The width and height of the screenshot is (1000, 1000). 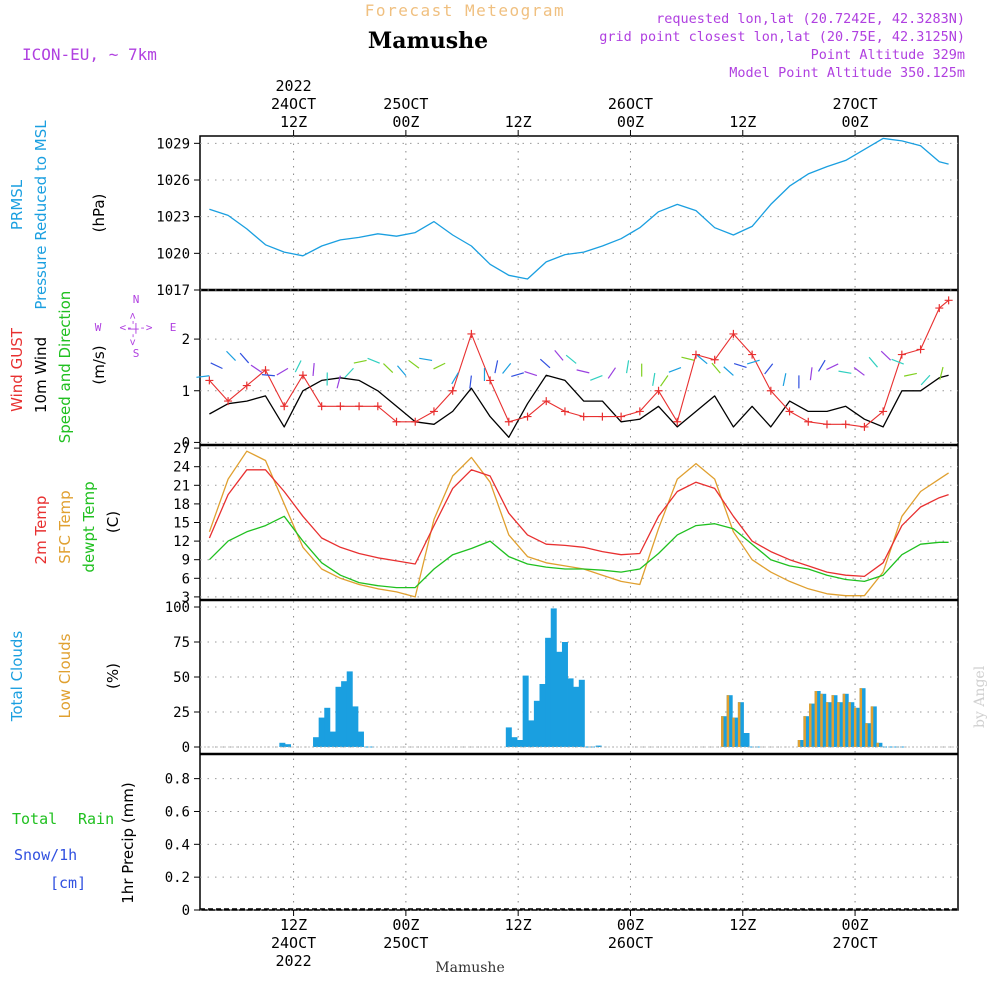 What do you see at coordinates (405, 122) in the screenshot?
I see `time-label-top: 00Z` at bounding box center [405, 122].